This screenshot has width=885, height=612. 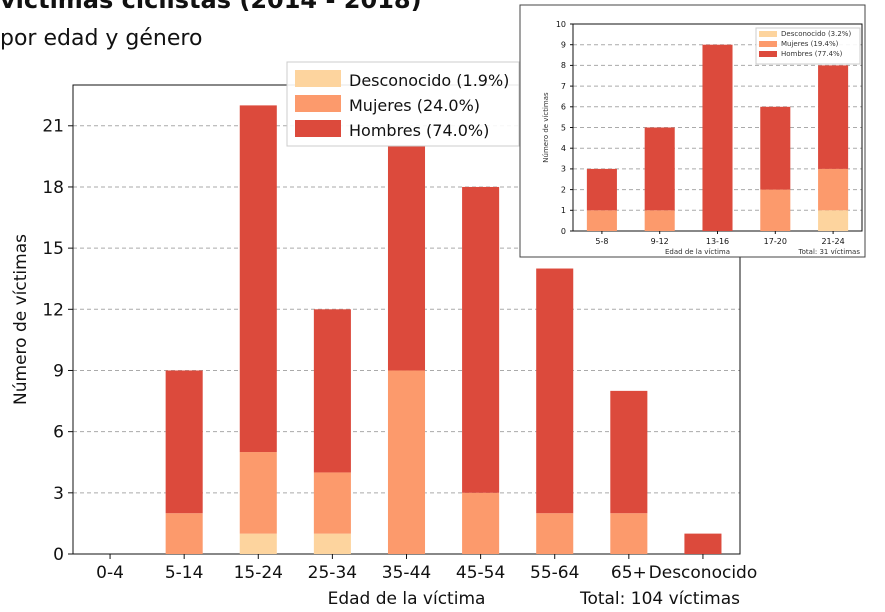 What do you see at coordinates (812, 54) in the screenshot?
I see `legend-label-hombres: Hombres (77.4%)` at bounding box center [812, 54].